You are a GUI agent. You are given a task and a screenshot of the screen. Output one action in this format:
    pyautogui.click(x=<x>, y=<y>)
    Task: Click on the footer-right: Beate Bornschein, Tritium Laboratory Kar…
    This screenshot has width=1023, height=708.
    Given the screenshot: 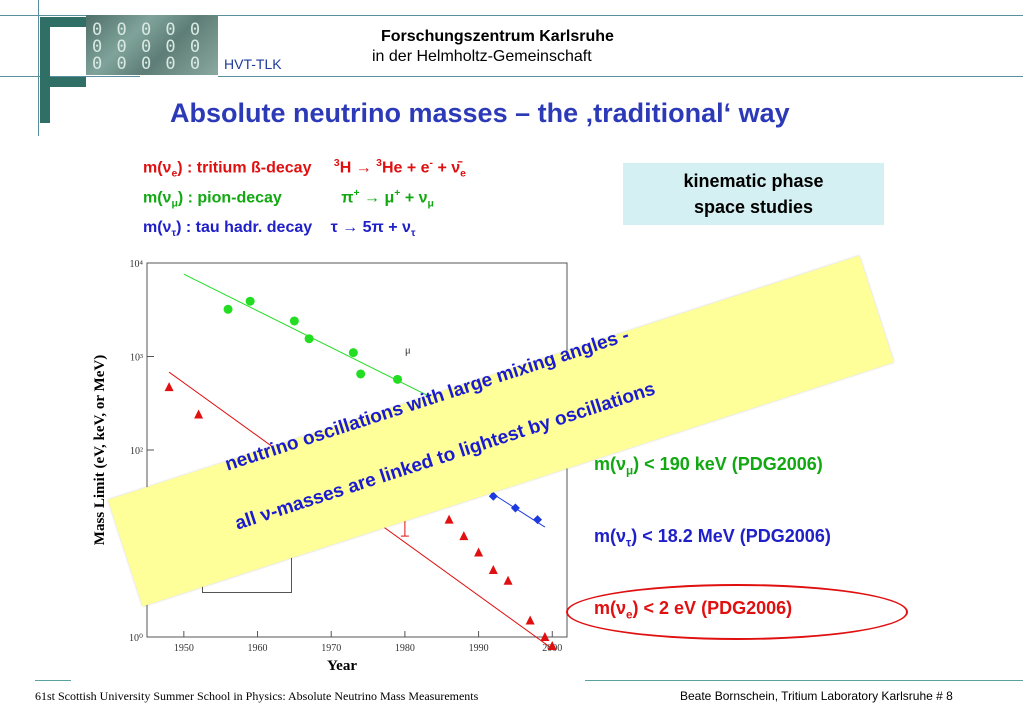 What is the action you would take?
    pyautogui.click(x=816, y=696)
    